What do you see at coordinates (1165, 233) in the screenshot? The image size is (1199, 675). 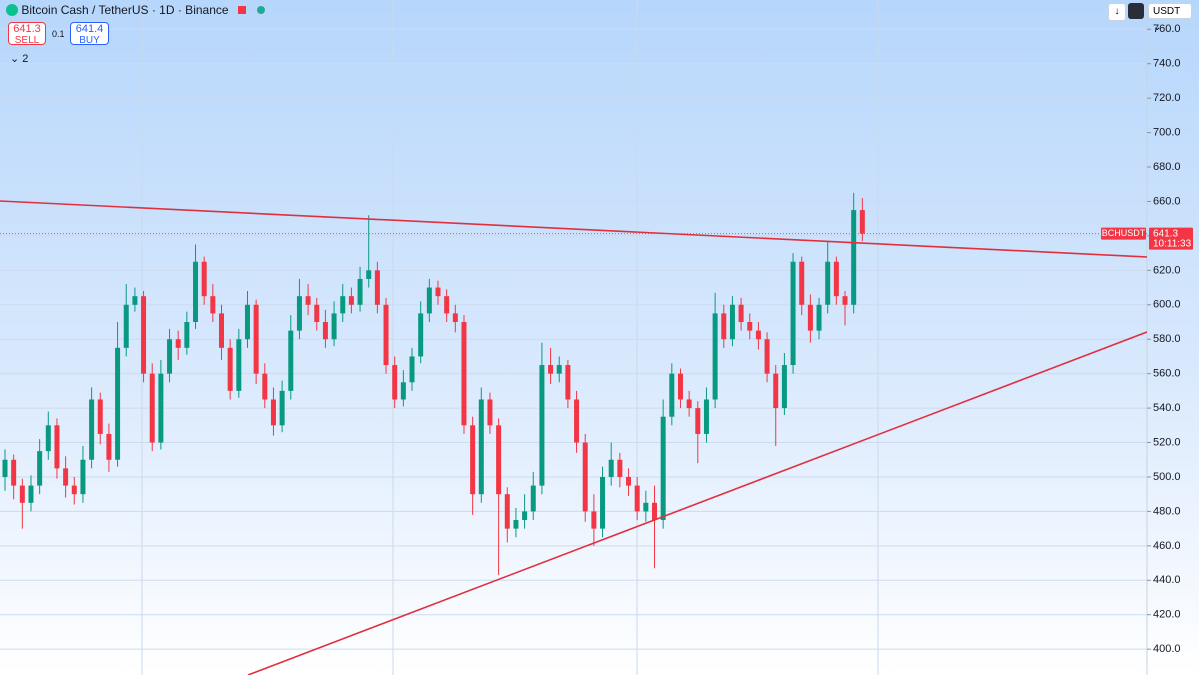 I see `last-price-label: 641.3` at bounding box center [1165, 233].